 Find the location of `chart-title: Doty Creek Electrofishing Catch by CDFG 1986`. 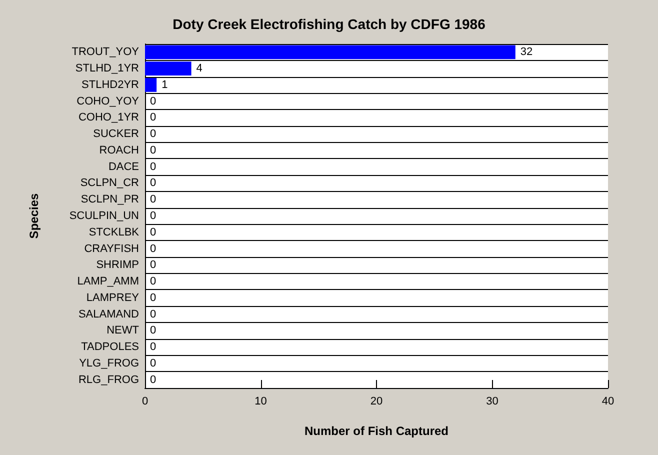

chart-title: Doty Creek Electrofishing Catch by CDFG 1986 is located at coordinates (329, 24).